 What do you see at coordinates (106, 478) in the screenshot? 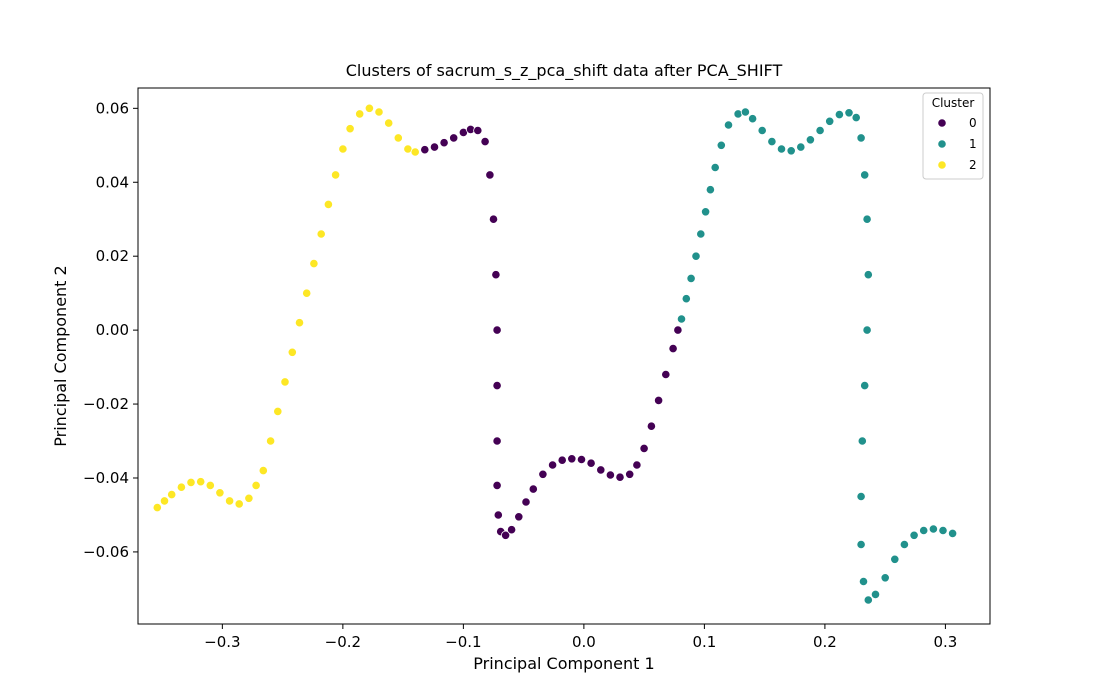
I see `y-tick-label: −0.04` at bounding box center [106, 478].